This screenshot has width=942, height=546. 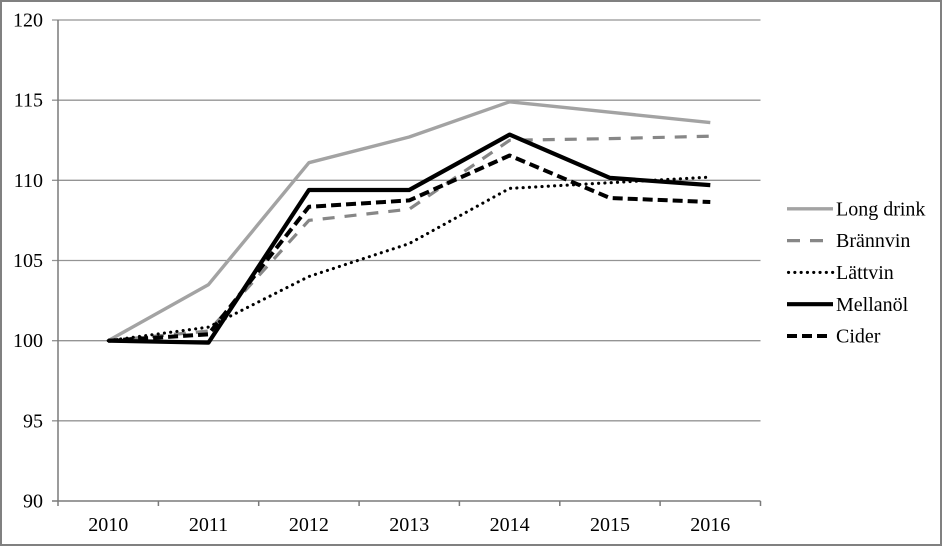 What do you see at coordinates (33, 421) in the screenshot?
I see `svg-text: 95` at bounding box center [33, 421].